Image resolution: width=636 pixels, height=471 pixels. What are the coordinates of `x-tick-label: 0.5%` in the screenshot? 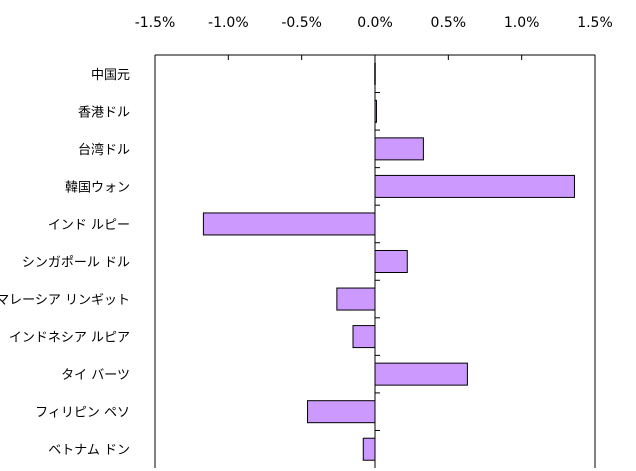 It's located at (449, 23).